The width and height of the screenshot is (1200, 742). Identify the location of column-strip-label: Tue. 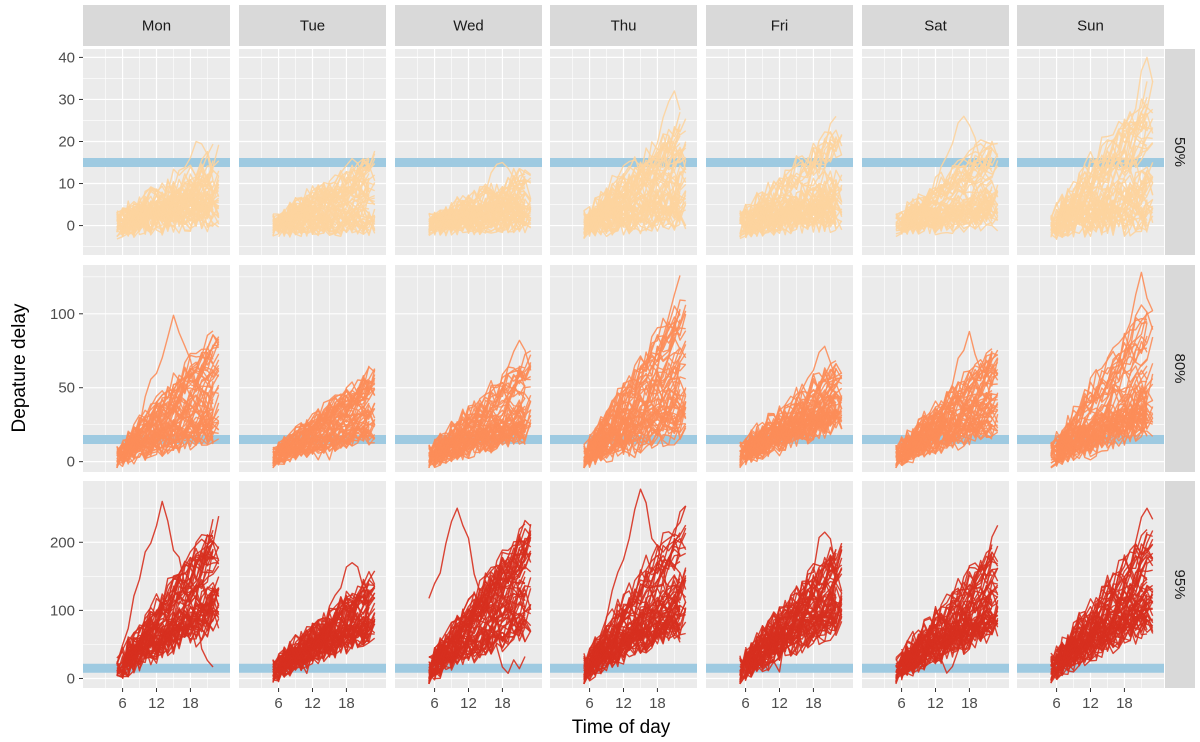
(312, 26).